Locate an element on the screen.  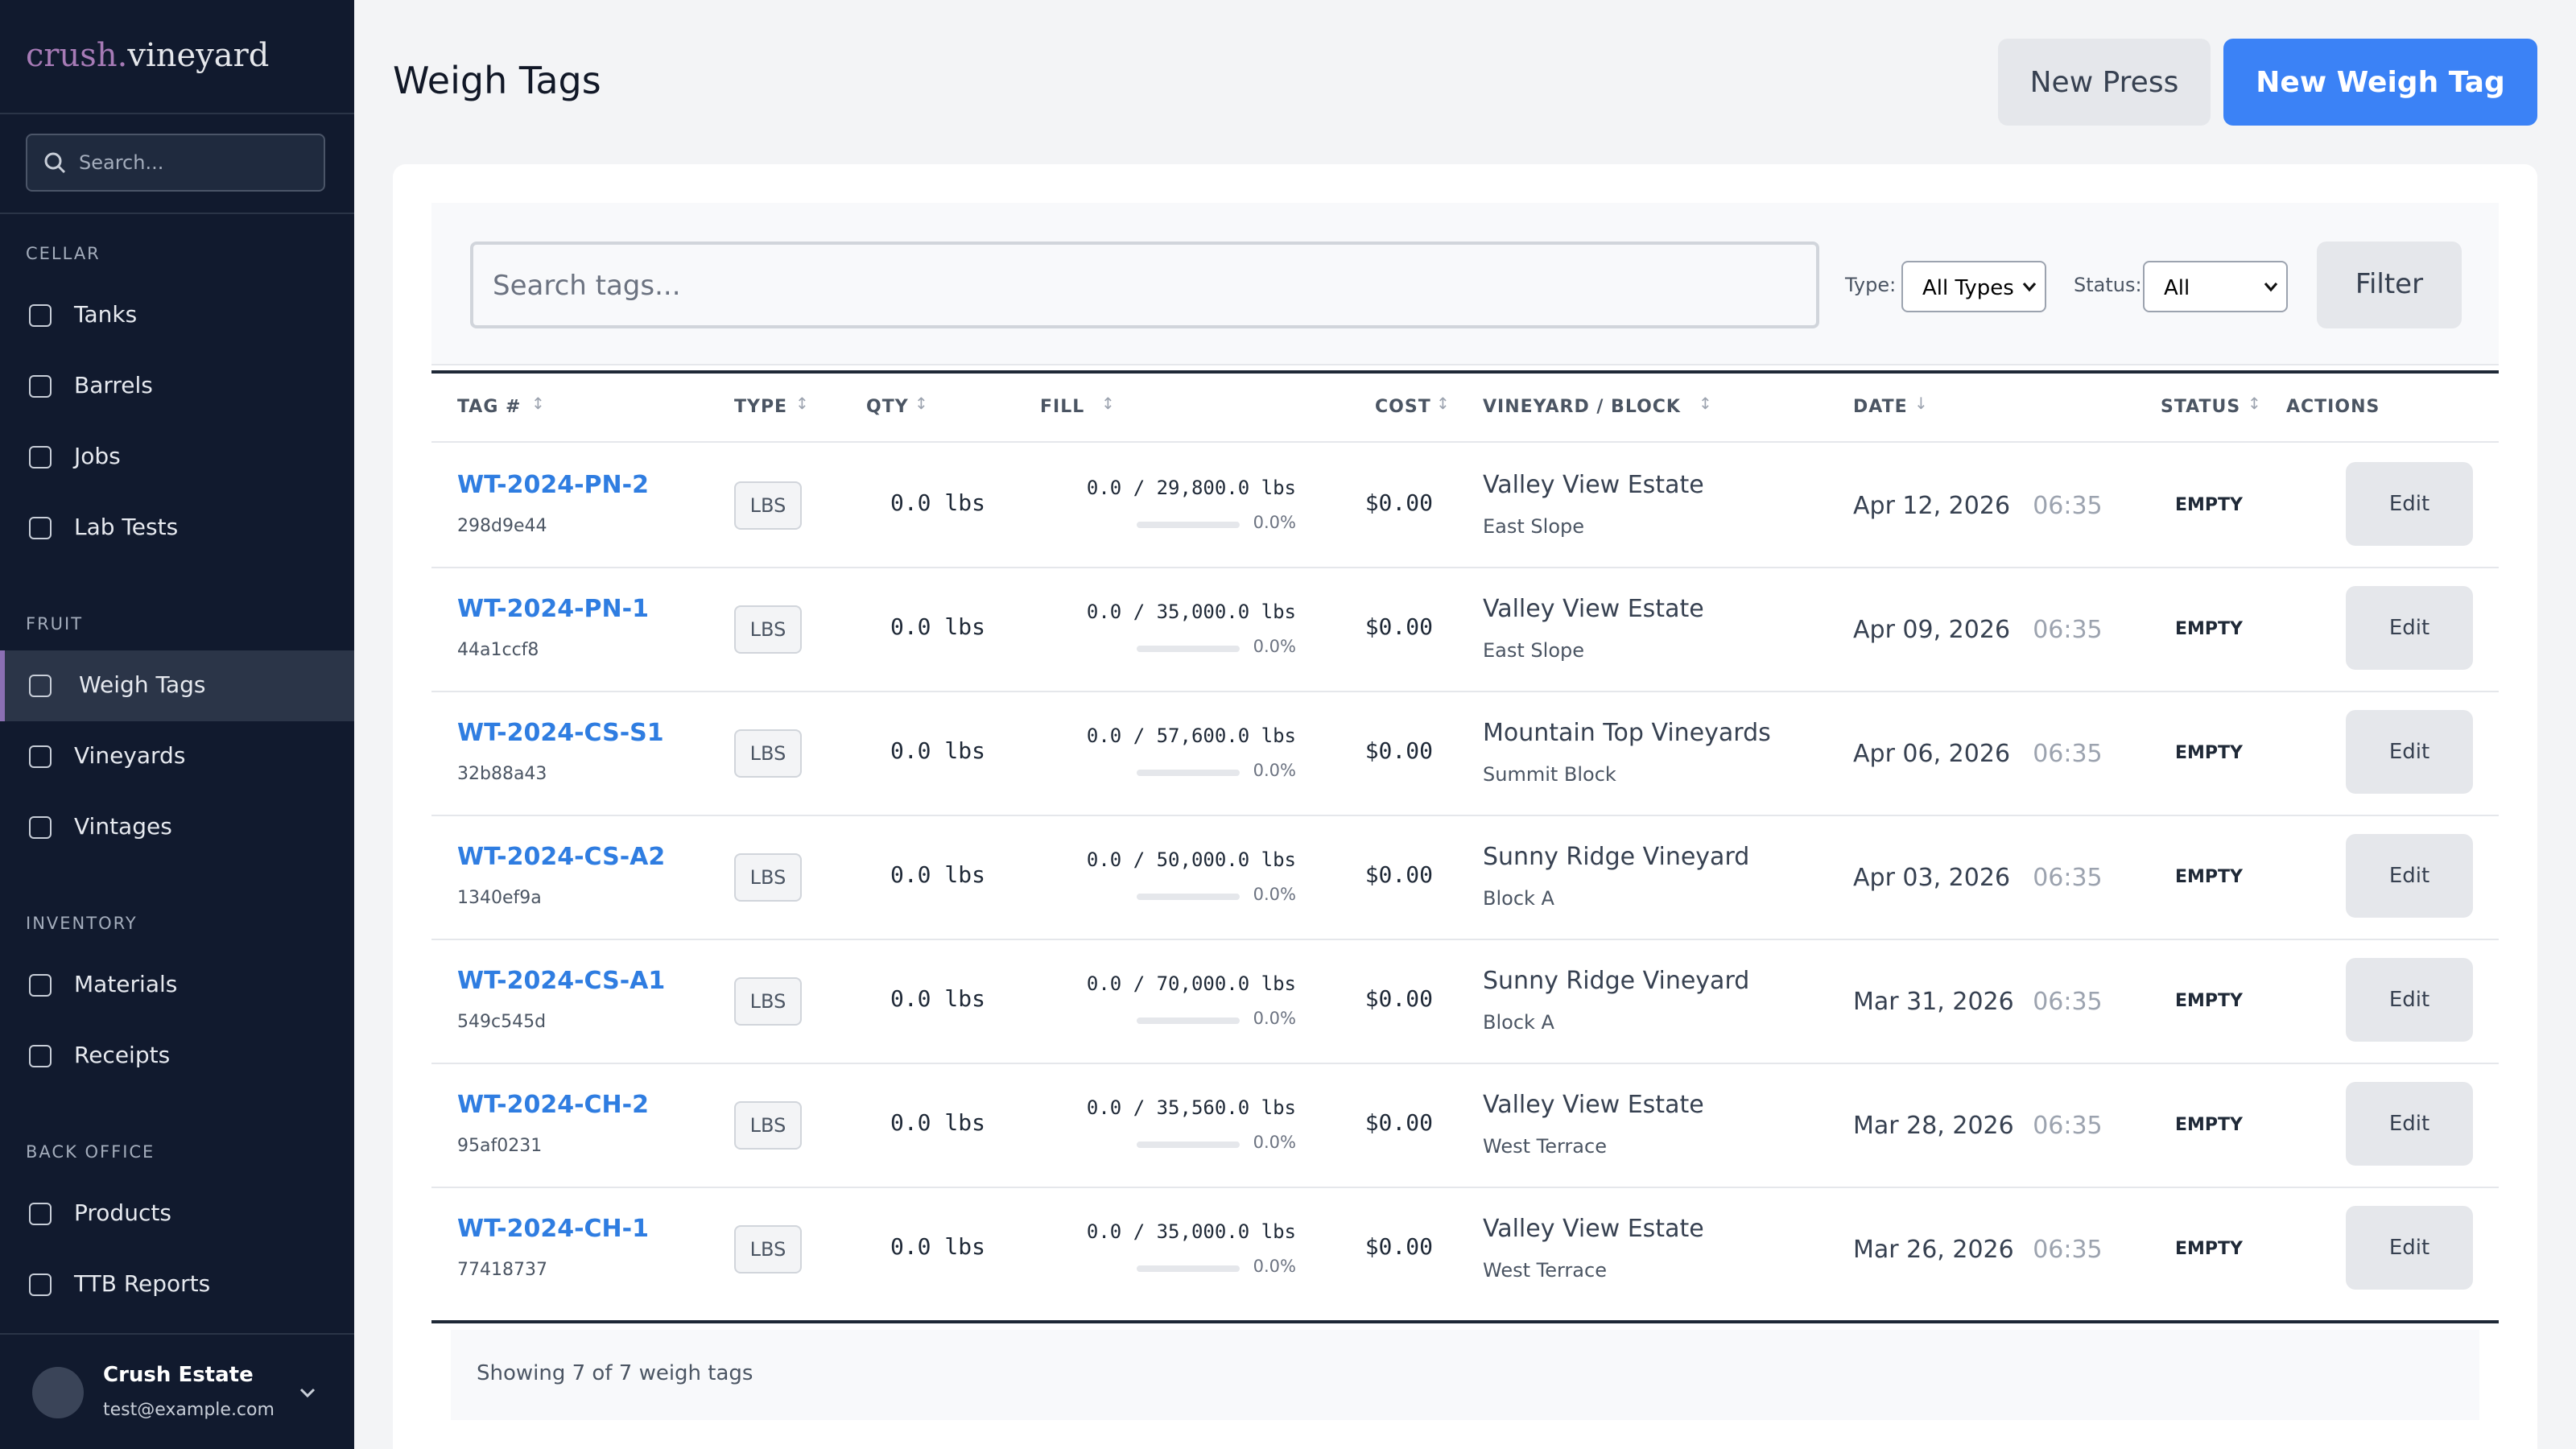
tag-link: WT-2024-CH-2 is located at coordinates (553, 1104).